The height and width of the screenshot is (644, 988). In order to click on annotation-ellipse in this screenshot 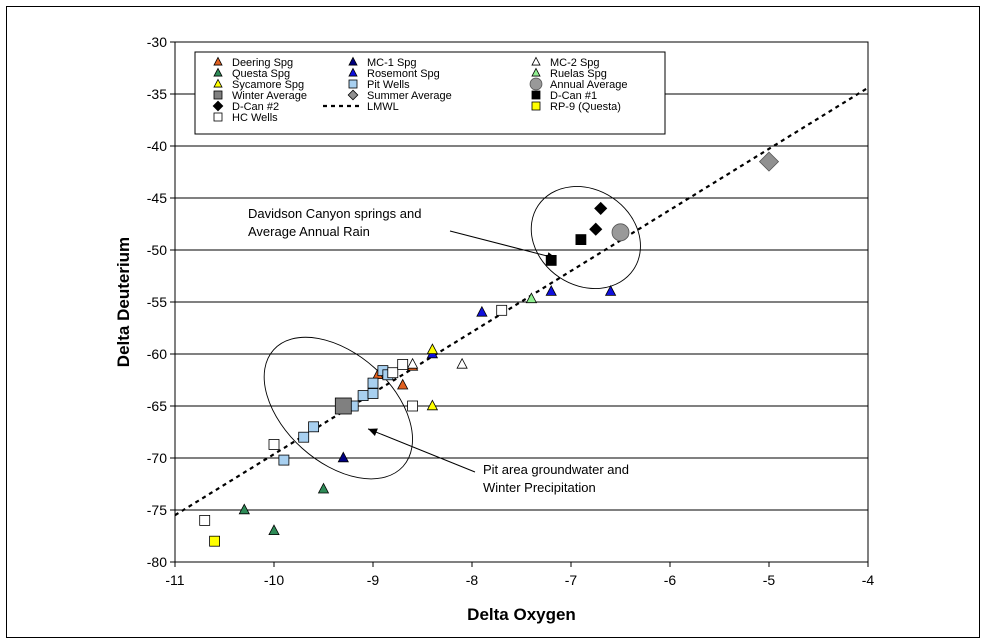, I will do `click(338, 408)`.